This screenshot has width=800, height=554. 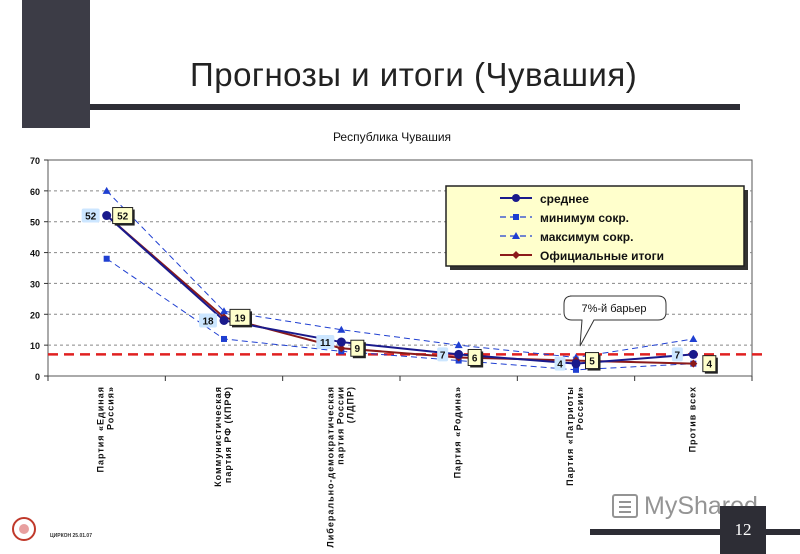 I want to click on x-category-label: Коммунистическаяпартия РФ (КПРФ), so click(x=223, y=436).